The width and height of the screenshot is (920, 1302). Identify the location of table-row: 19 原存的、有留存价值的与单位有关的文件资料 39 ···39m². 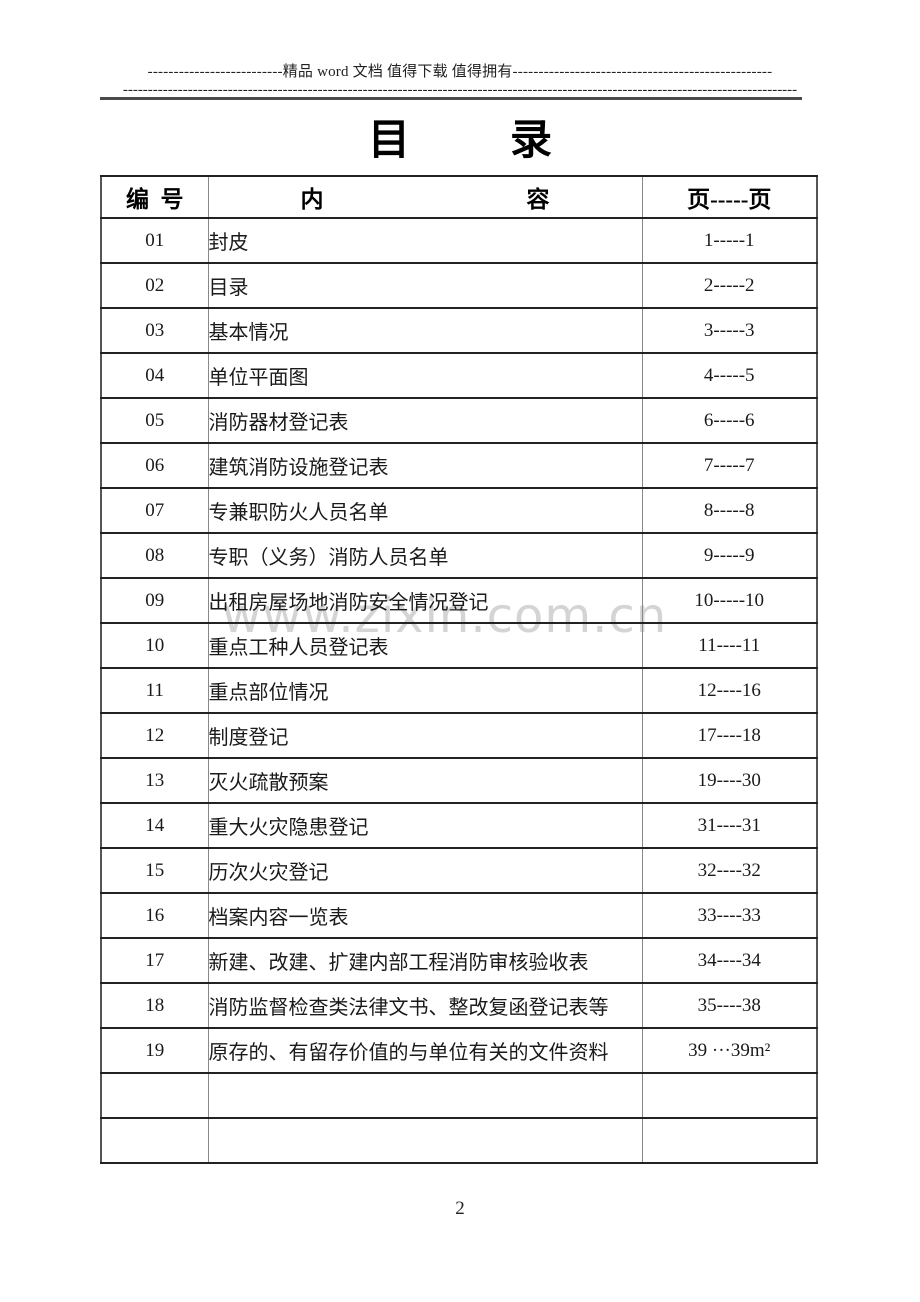
(459, 1050).